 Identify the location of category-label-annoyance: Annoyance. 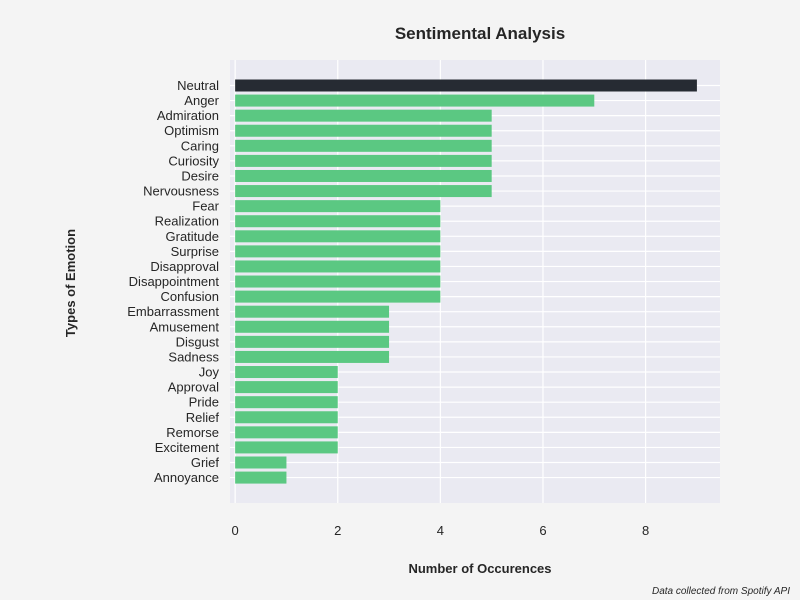
(186, 477).